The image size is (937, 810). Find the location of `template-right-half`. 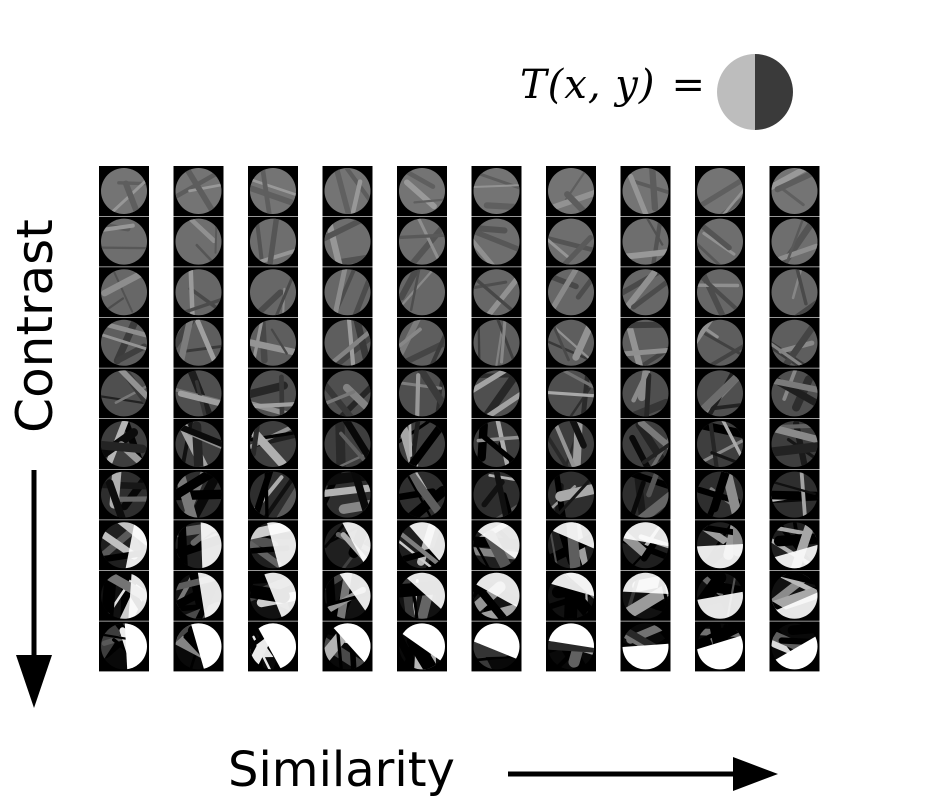

template-right-half is located at coordinates (774, 92).